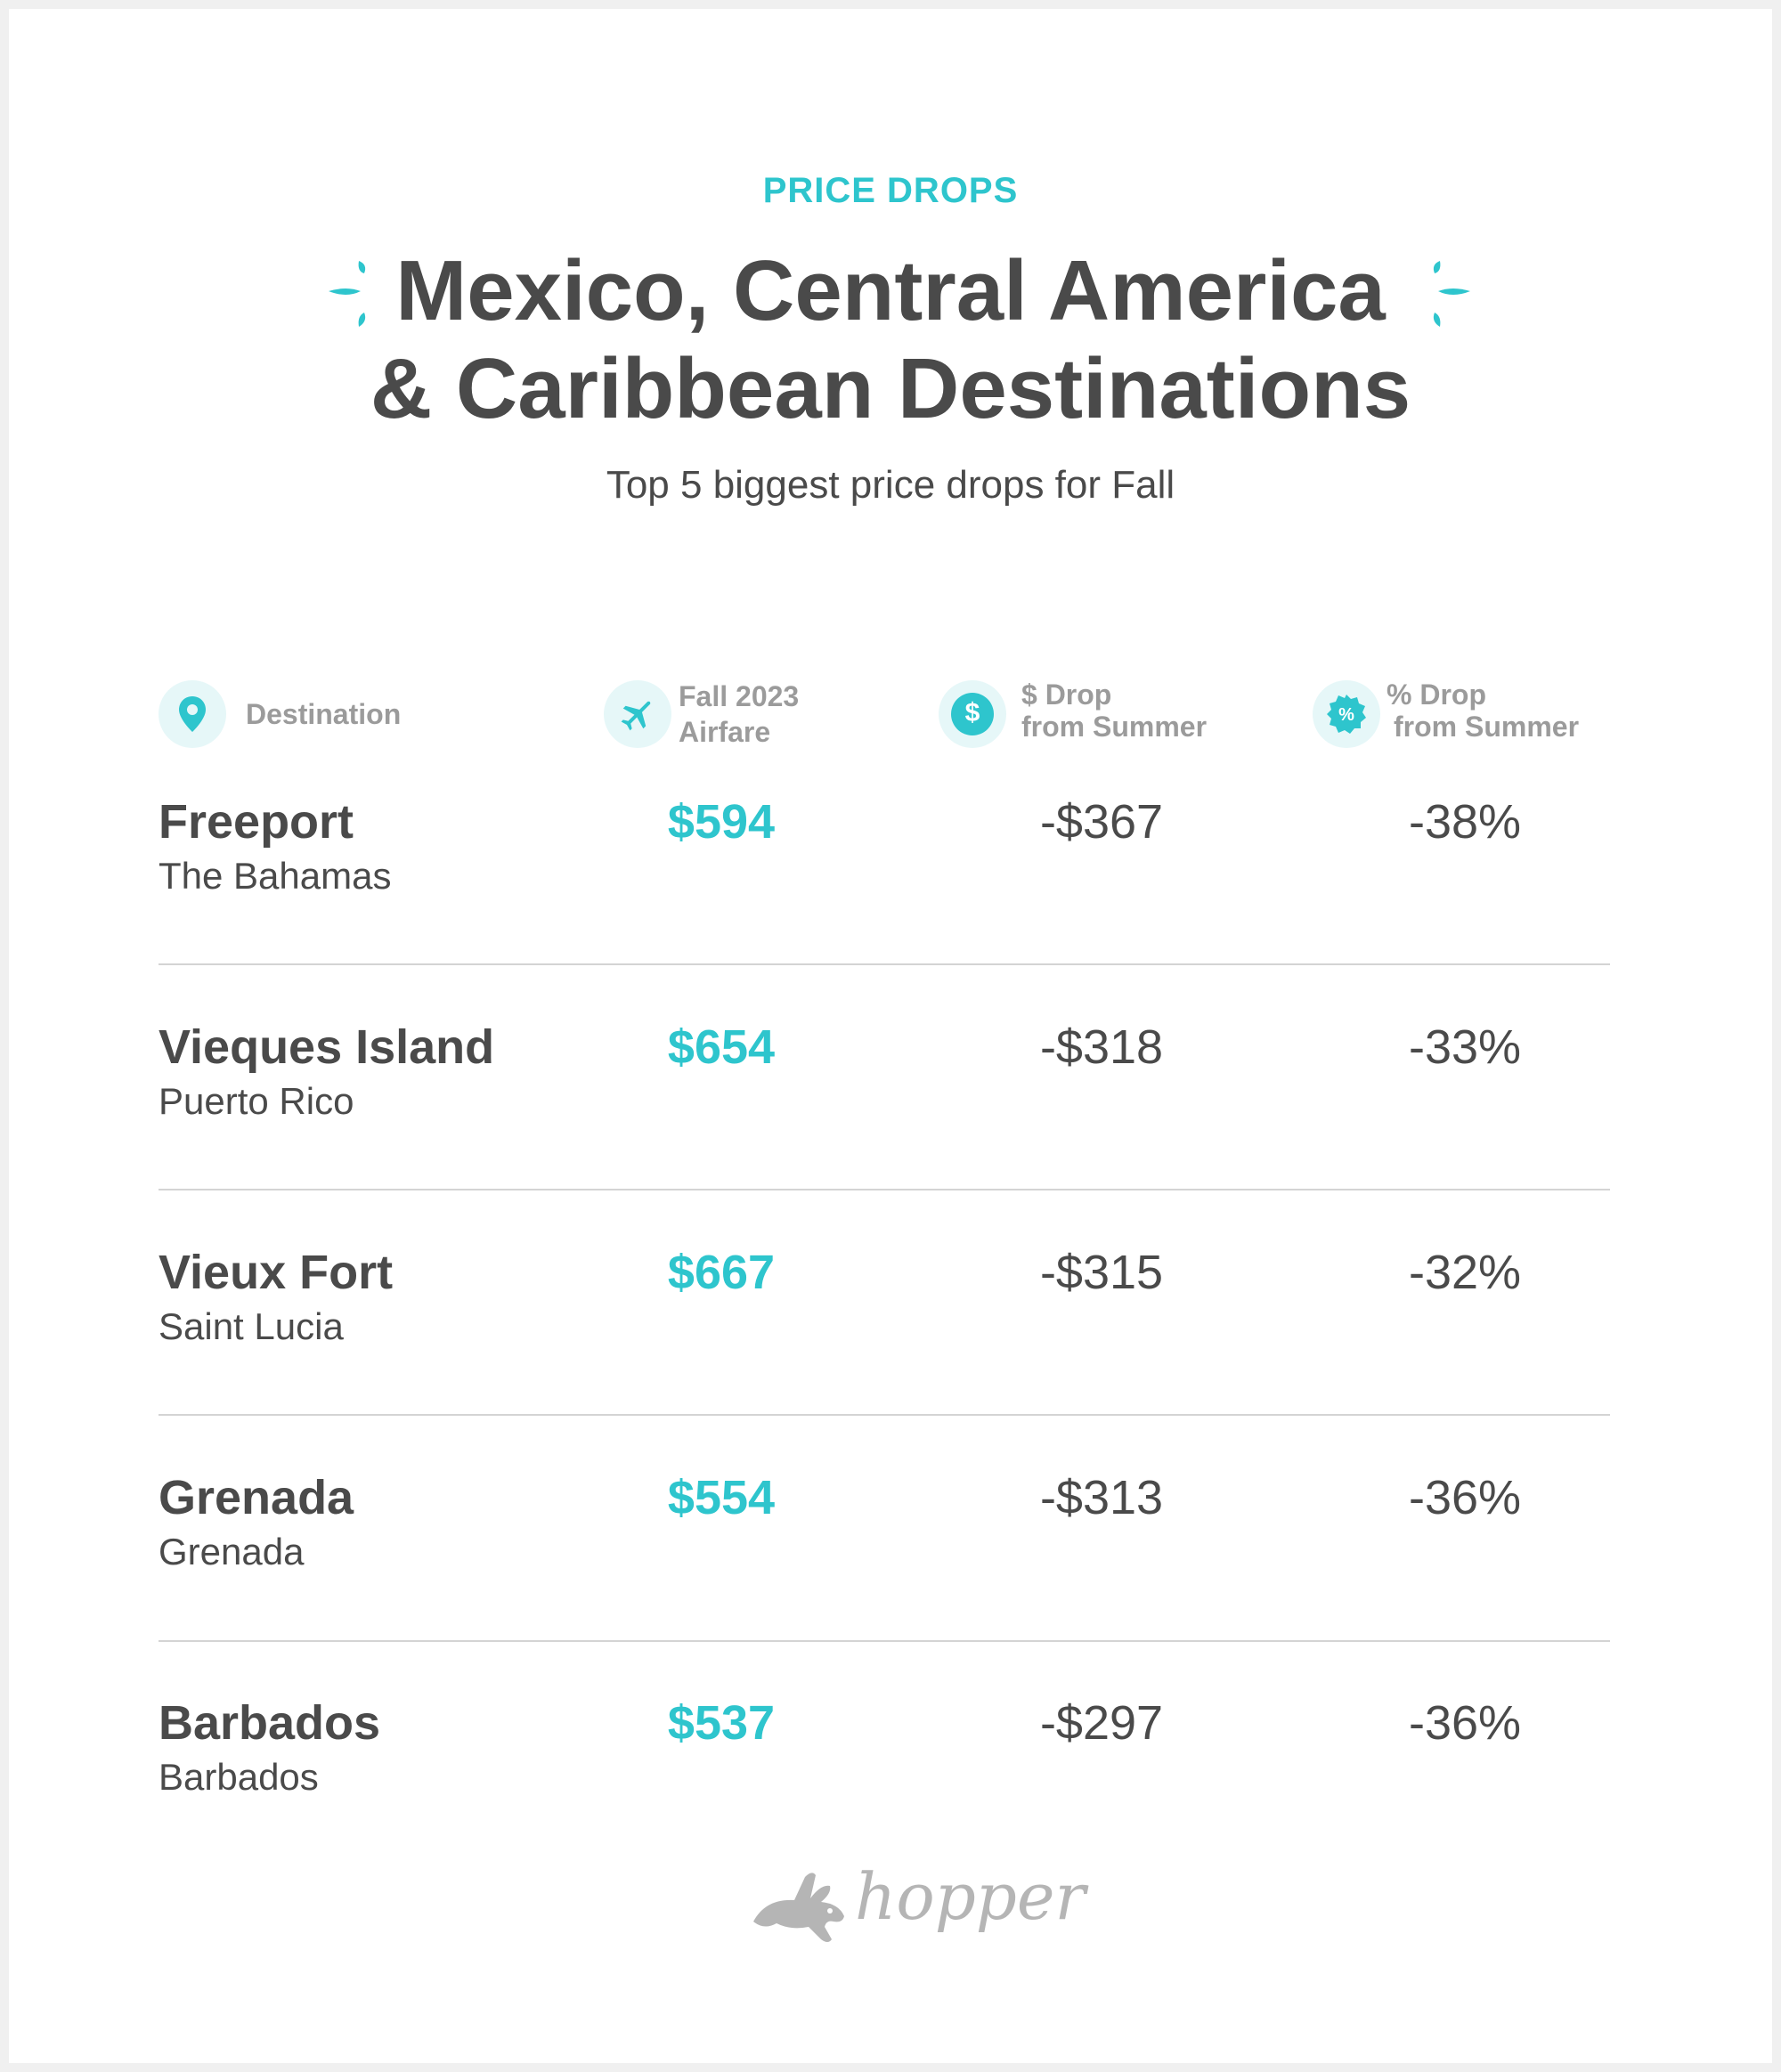 The width and height of the screenshot is (1781, 2072). What do you see at coordinates (1114, 727) in the screenshot?
I see `header-dollar-drop-line2: from Summer` at bounding box center [1114, 727].